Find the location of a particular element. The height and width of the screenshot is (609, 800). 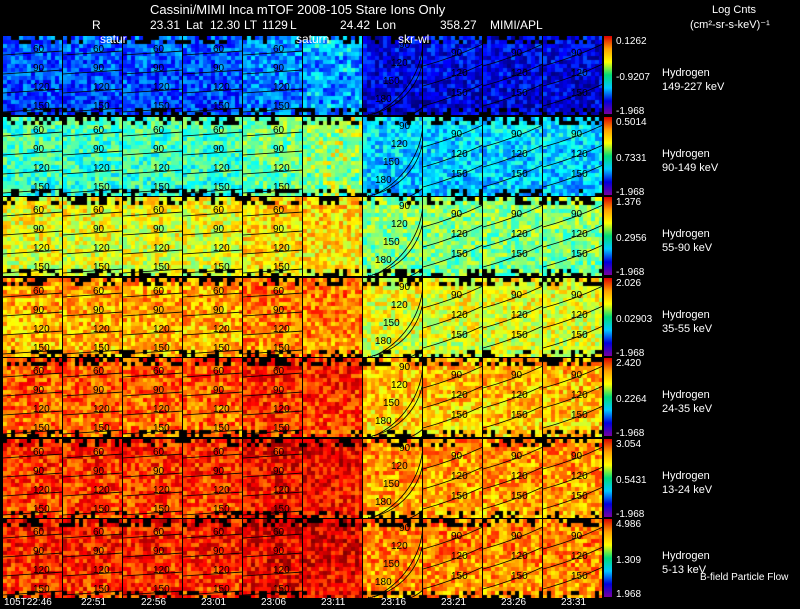

colorbar-mid-value: 0.02903 is located at coordinates (634, 319).